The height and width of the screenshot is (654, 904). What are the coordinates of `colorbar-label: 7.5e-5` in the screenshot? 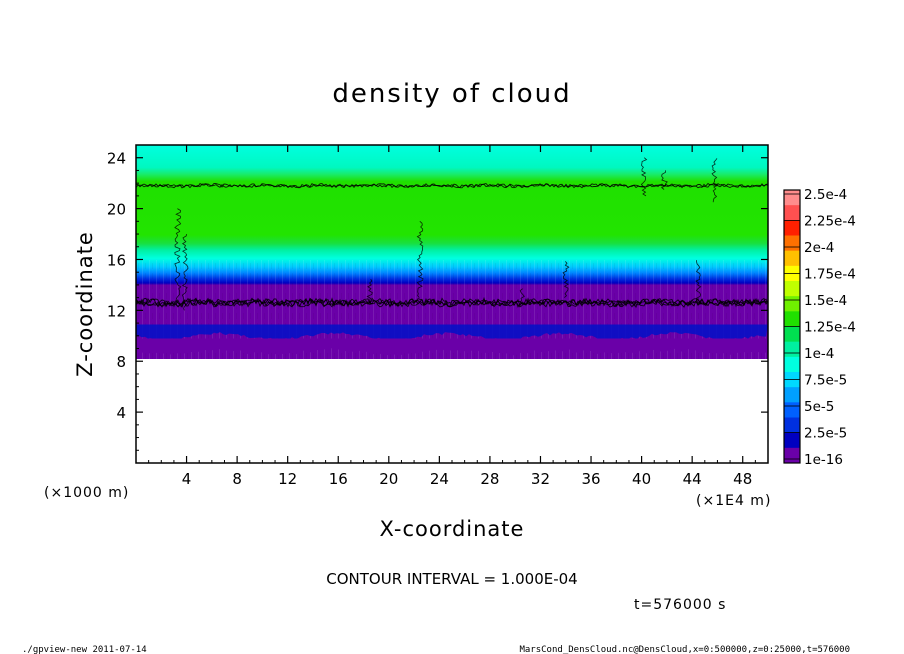 It's located at (825, 381).